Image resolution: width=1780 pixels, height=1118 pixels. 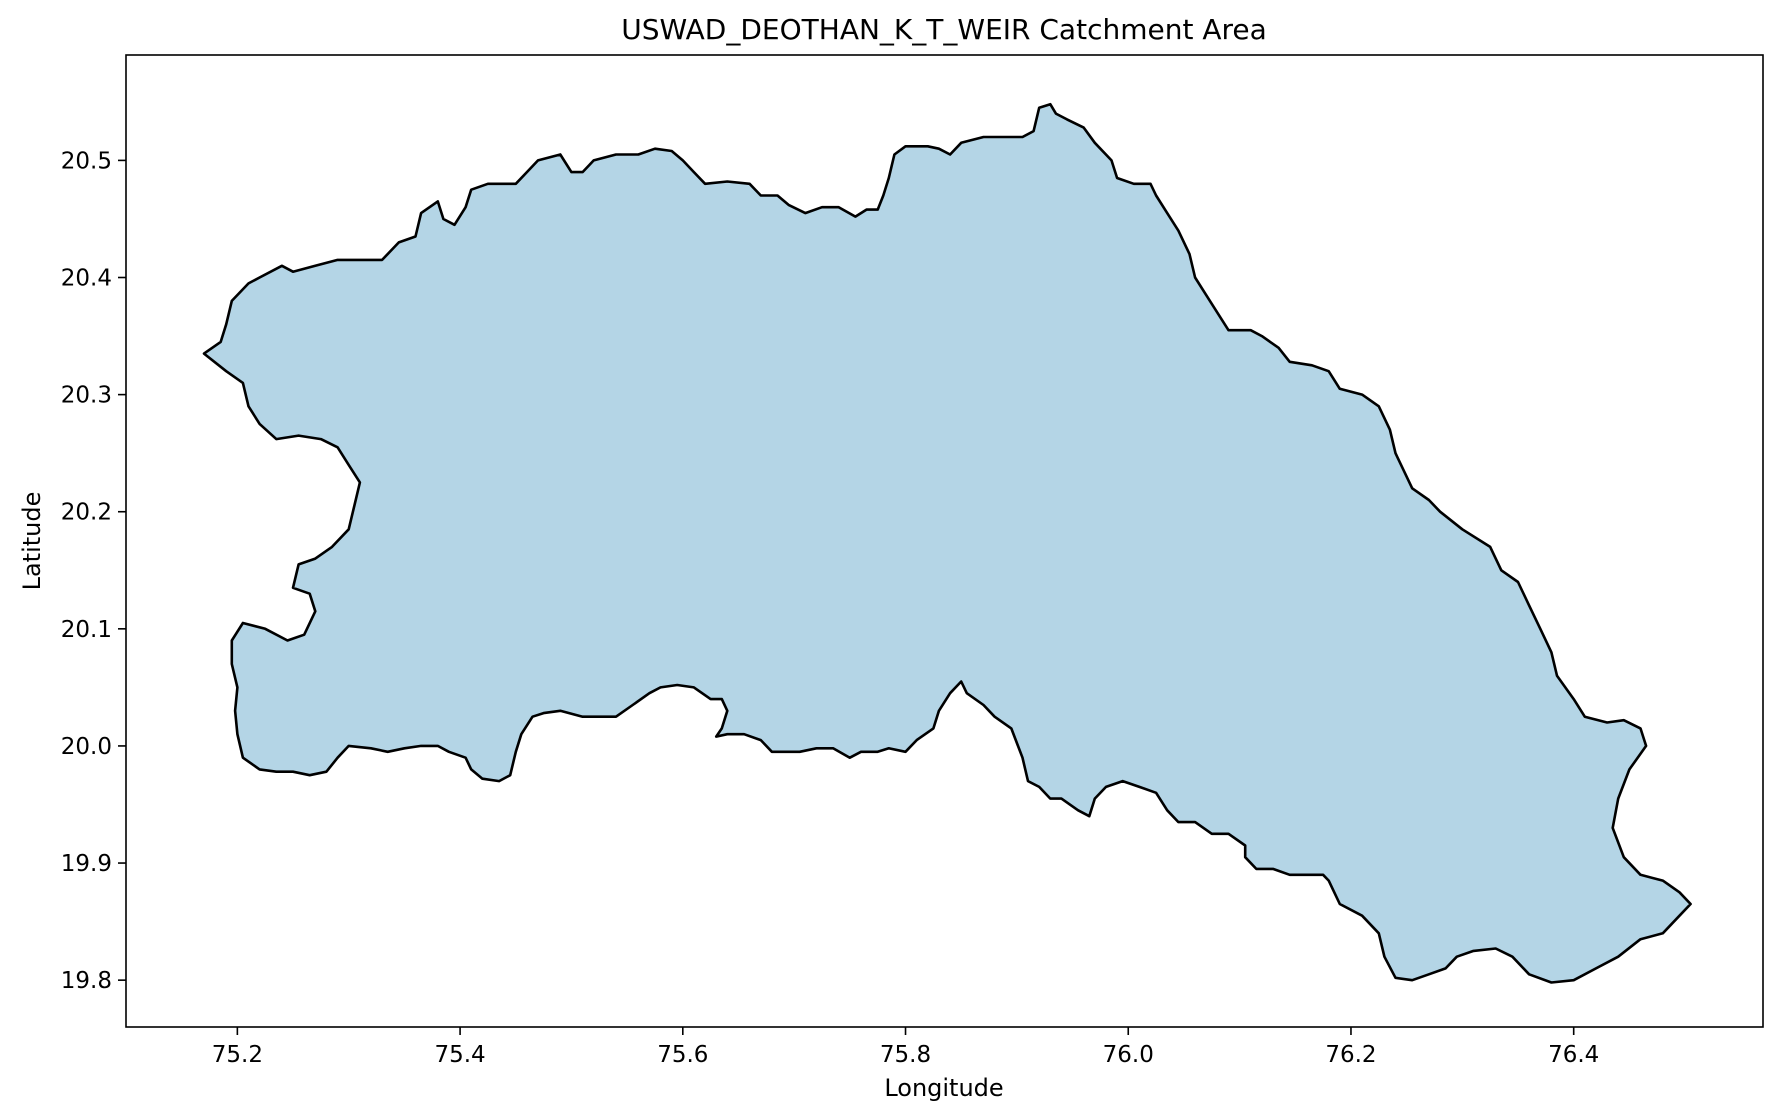 What do you see at coordinates (86, 279) in the screenshot?
I see `y-tick-label: 20.4` at bounding box center [86, 279].